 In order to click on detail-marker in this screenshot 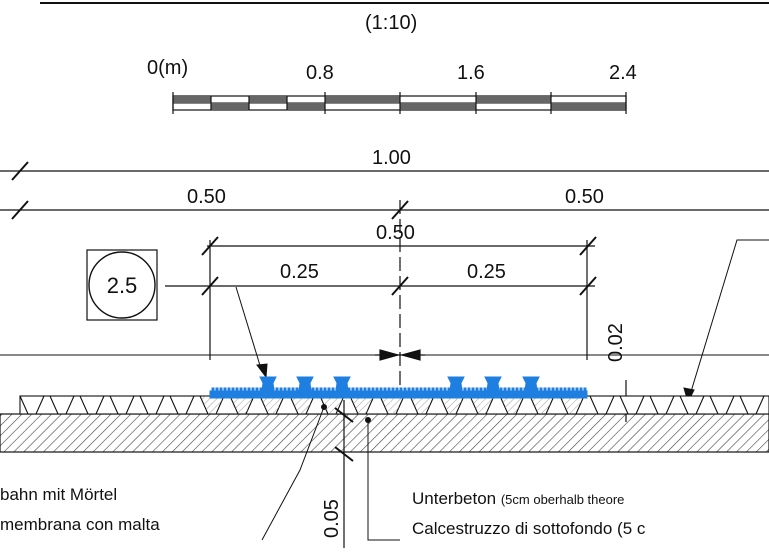, I will do `click(122, 285)`.